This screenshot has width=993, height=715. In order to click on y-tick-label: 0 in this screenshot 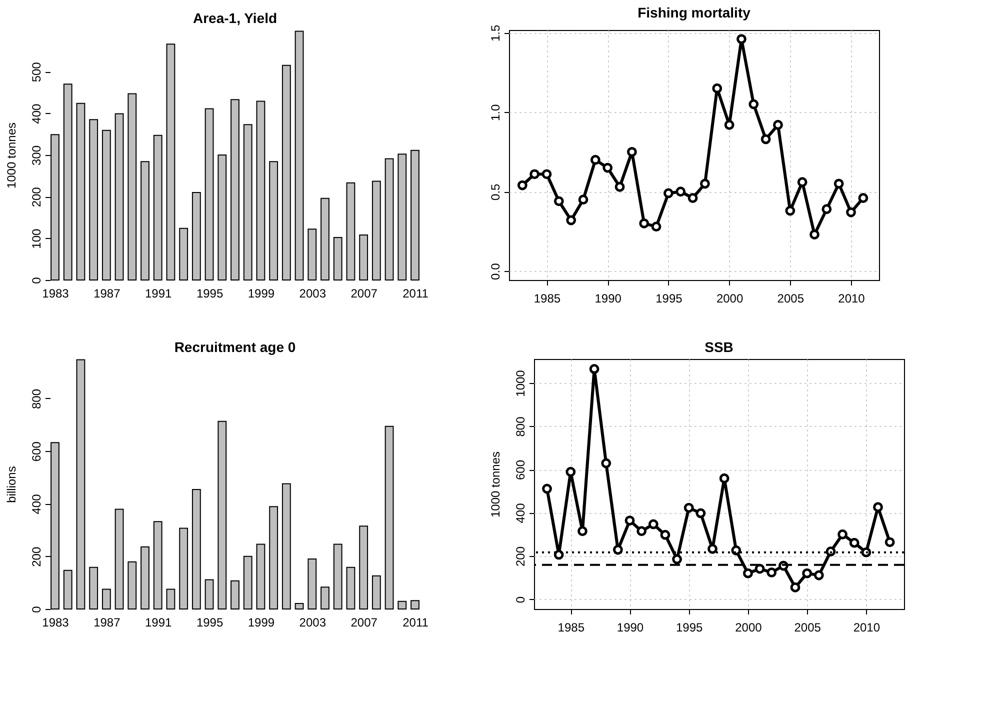, I will do `click(37, 280)`.